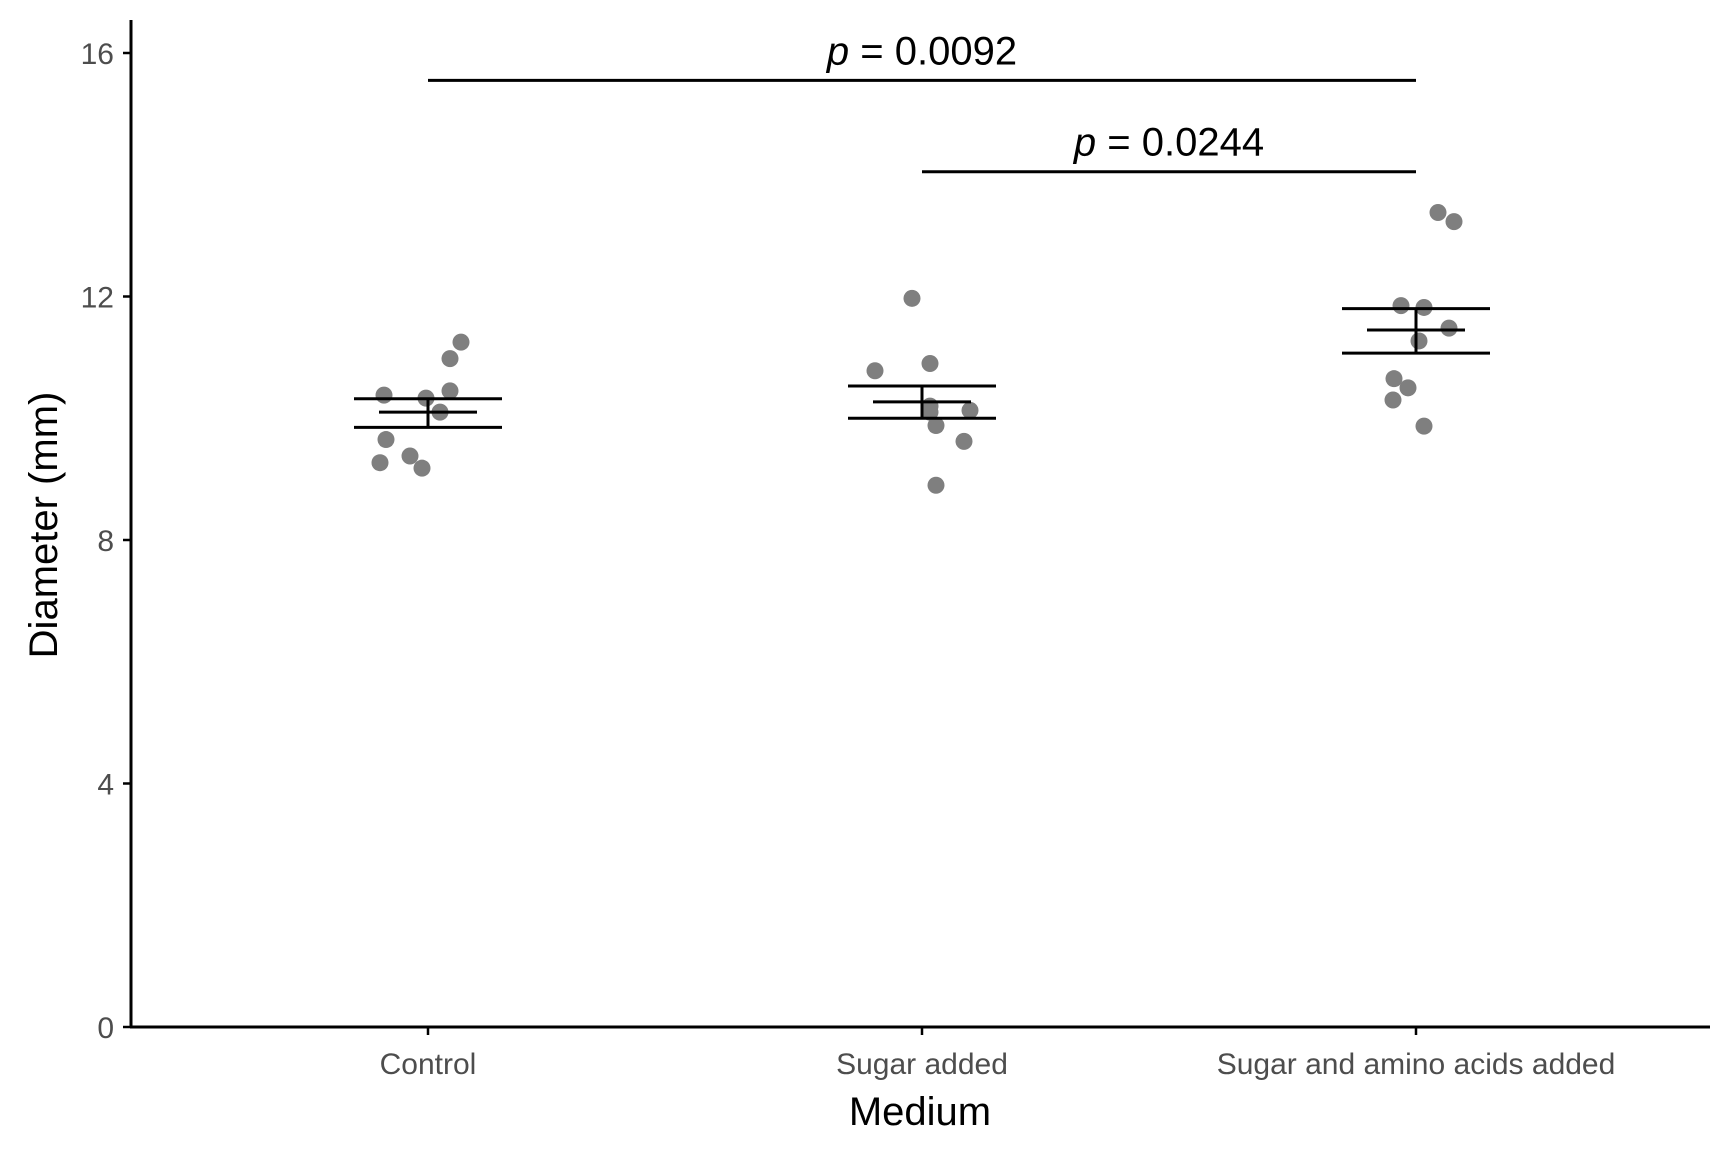 This screenshot has width=1728, height=1152. I want to click on y-tick-label: 16, so click(97, 54).